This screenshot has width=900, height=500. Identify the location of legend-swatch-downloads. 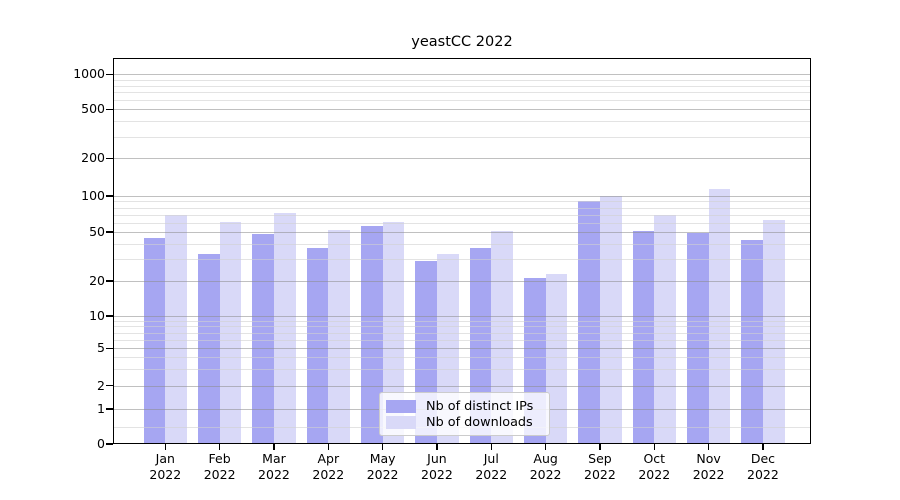
(401, 422).